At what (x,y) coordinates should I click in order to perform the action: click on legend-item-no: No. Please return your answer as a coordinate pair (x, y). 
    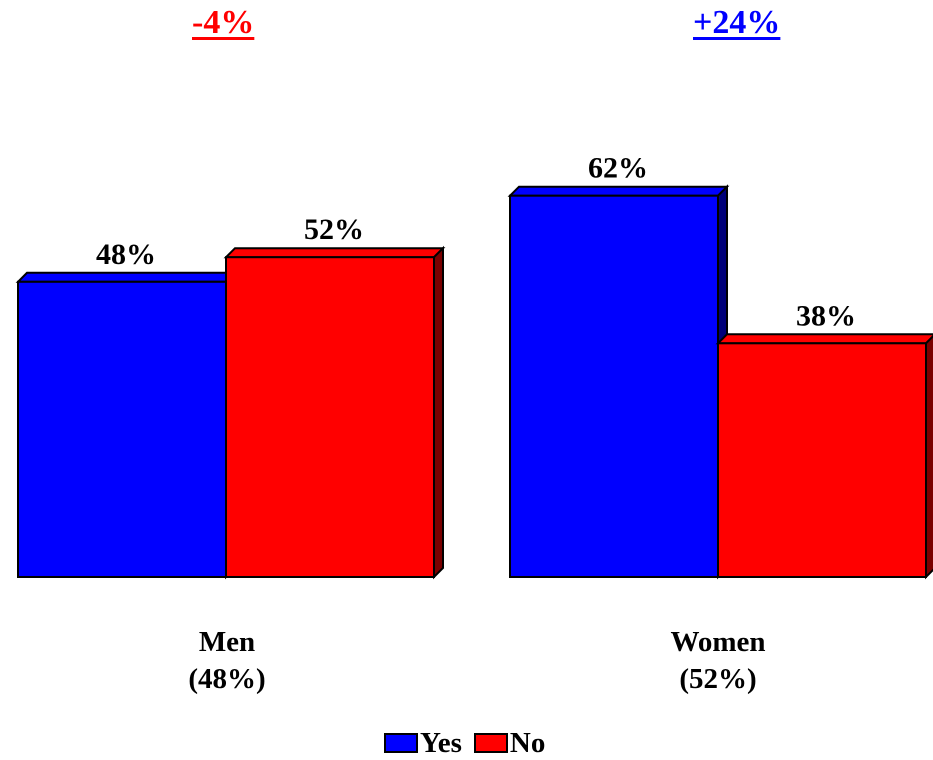
    Looking at the image, I should click on (509, 743).